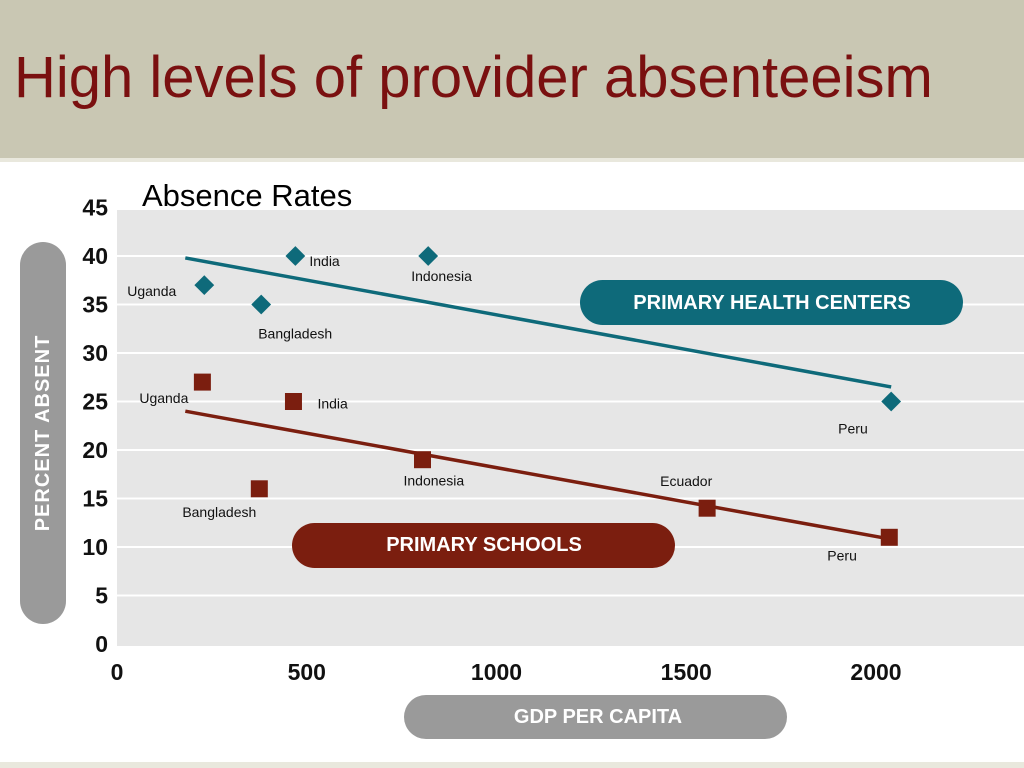 The height and width of the screenshot is (768, 1024). I want to click on schools-legend-pill, so click(483, 545).